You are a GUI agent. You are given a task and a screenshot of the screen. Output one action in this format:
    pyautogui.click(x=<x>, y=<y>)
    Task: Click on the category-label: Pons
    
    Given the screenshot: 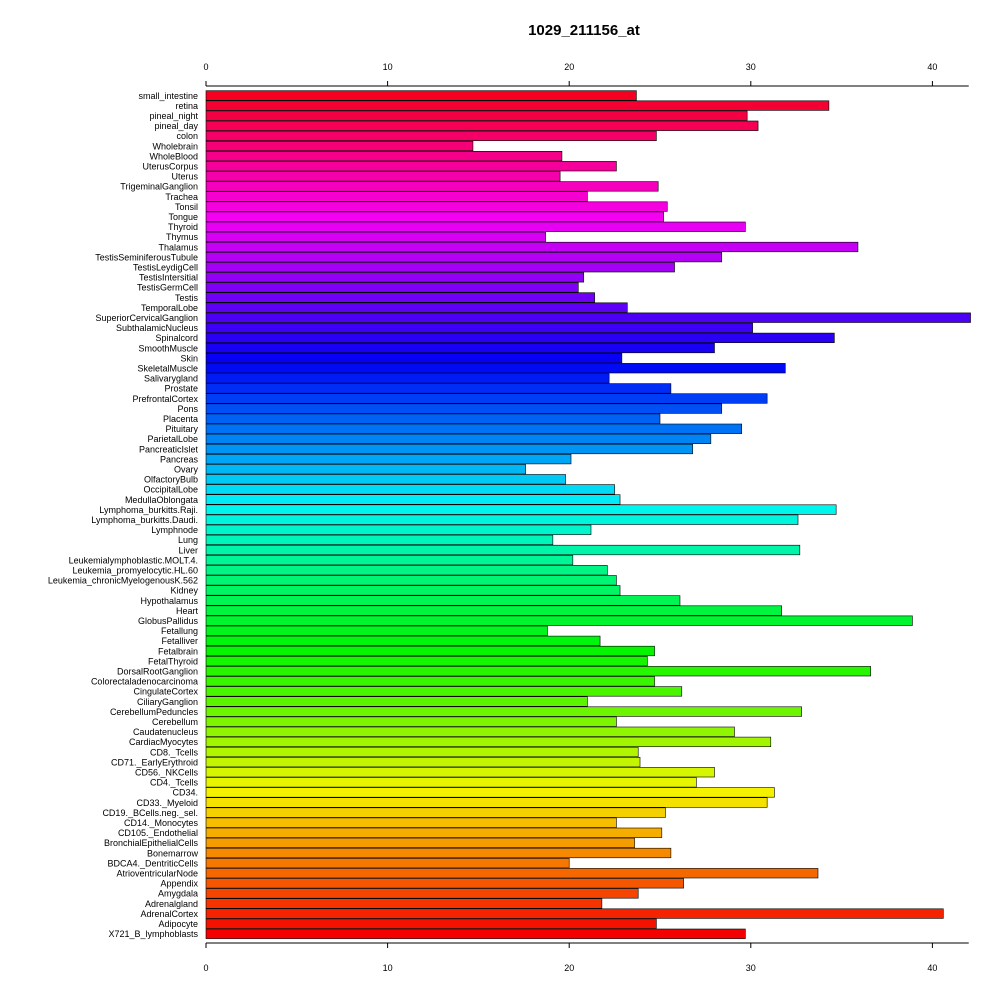 What is the action you would take?
    pyautogui.click(x=187, y=409)
    